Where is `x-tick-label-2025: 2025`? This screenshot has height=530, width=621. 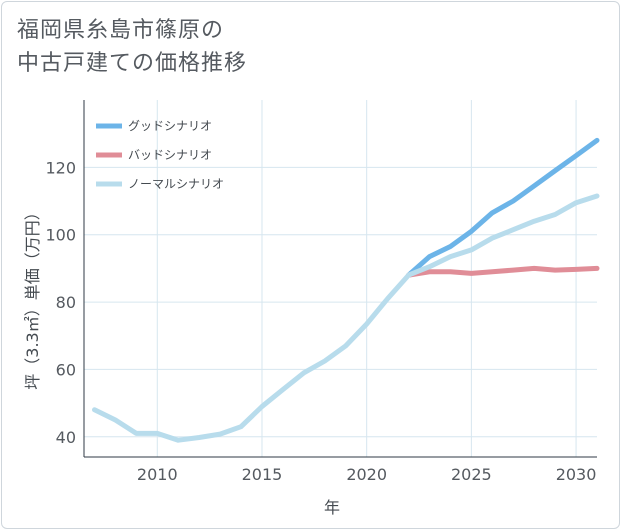 x-tick-label-2025: 2025 is located at coordinates (471, 474).